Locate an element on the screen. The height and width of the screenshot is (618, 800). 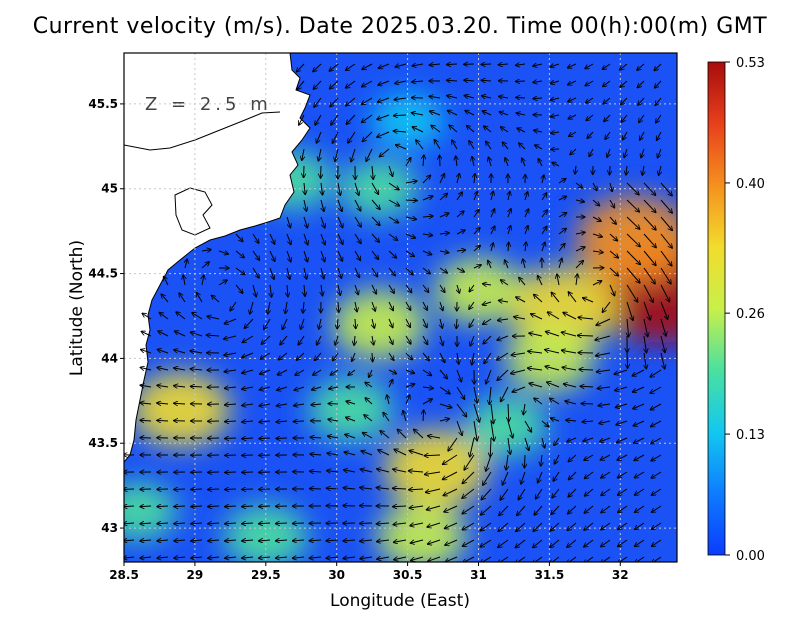
x-tick-label: 29 is located at coordinates (195, 575).